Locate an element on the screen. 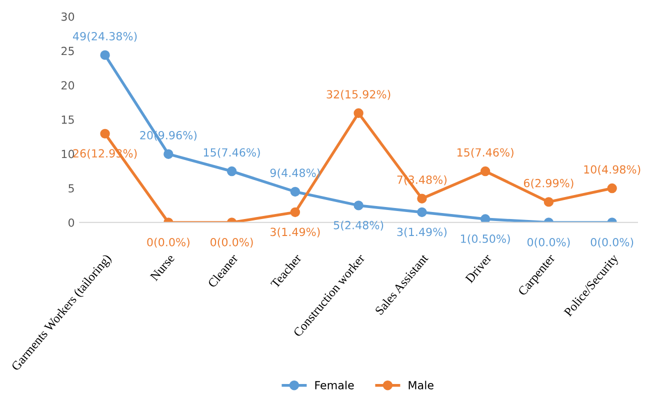 The image size is (664, 412). data-label: 49(24.38%) is located at coordinates (104, 37).